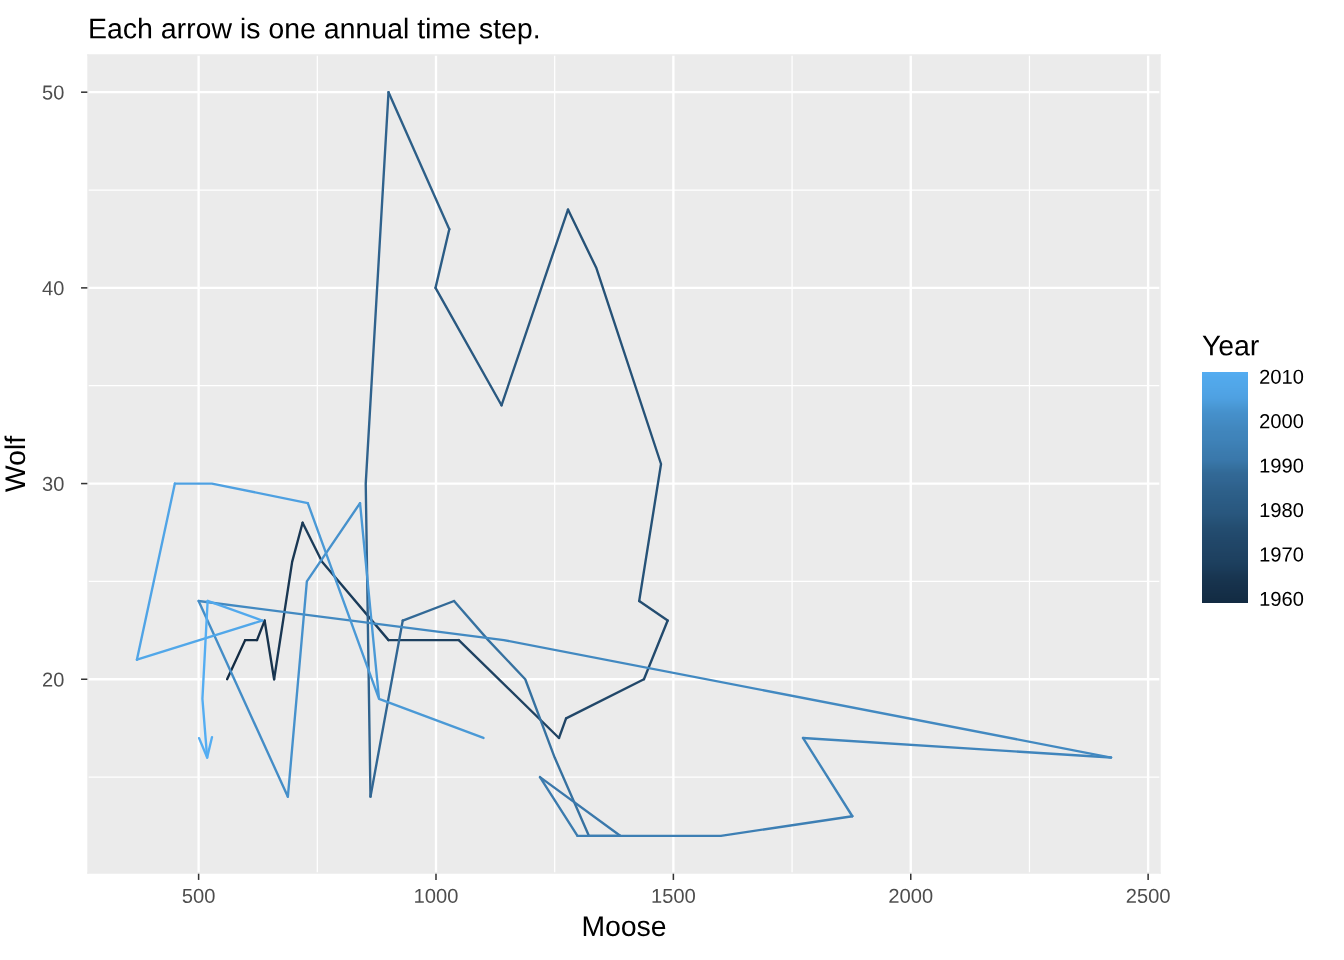  What do you see at coordinates (1148, 896) in the screenshot?
I see `x-tick-label: 2500` at bounding box center [1148, 896].